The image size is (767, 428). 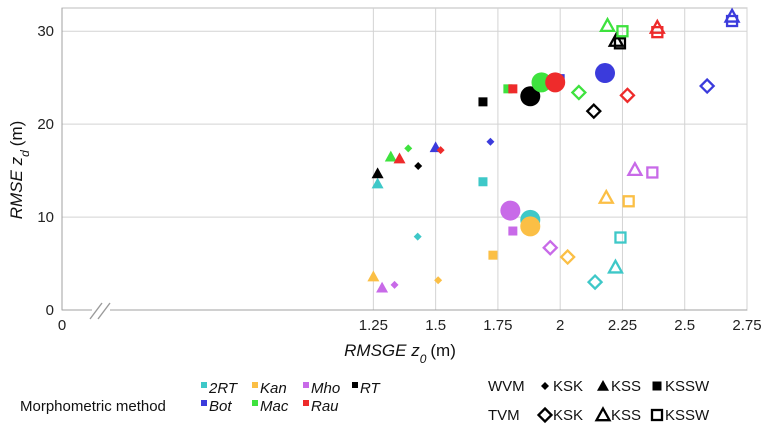 What do you see at coordinates (501, 236) in the screenshot?
I see `series-kan` at bounding box center [501, 236].